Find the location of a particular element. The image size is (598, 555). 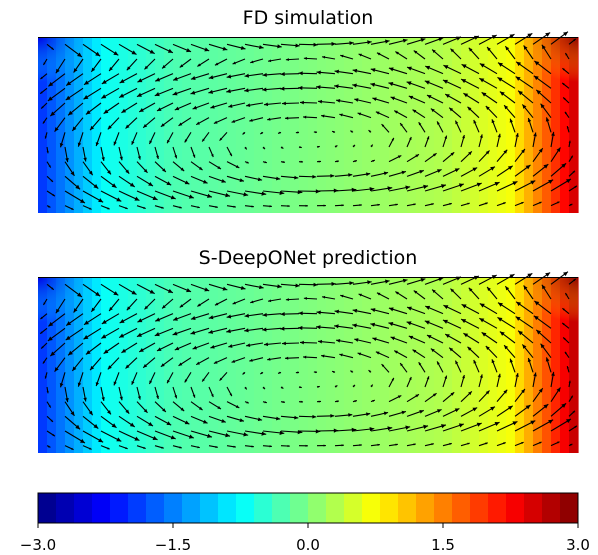

colorbar-tick-label: −3.0 is located at coordinates (38, 545).